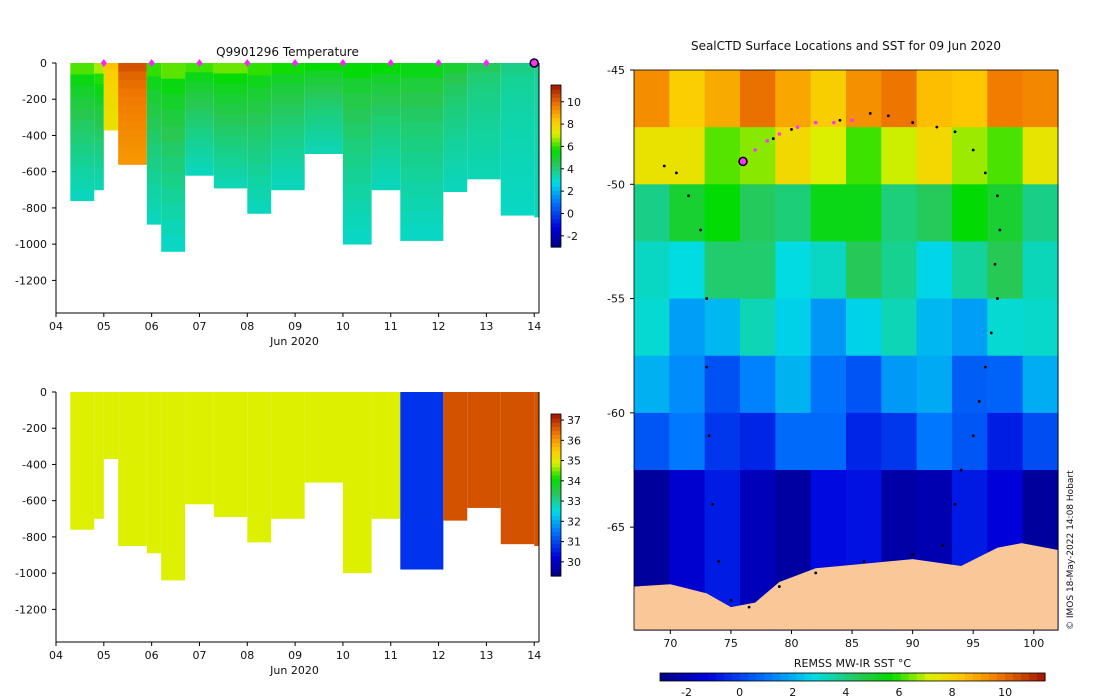 The width and height of the screenshot is (1100, 700). What do you see at coordinates (852, 677) in the screenshot?
I see `map-colorbar-frame` at bounding box center [852, 677].